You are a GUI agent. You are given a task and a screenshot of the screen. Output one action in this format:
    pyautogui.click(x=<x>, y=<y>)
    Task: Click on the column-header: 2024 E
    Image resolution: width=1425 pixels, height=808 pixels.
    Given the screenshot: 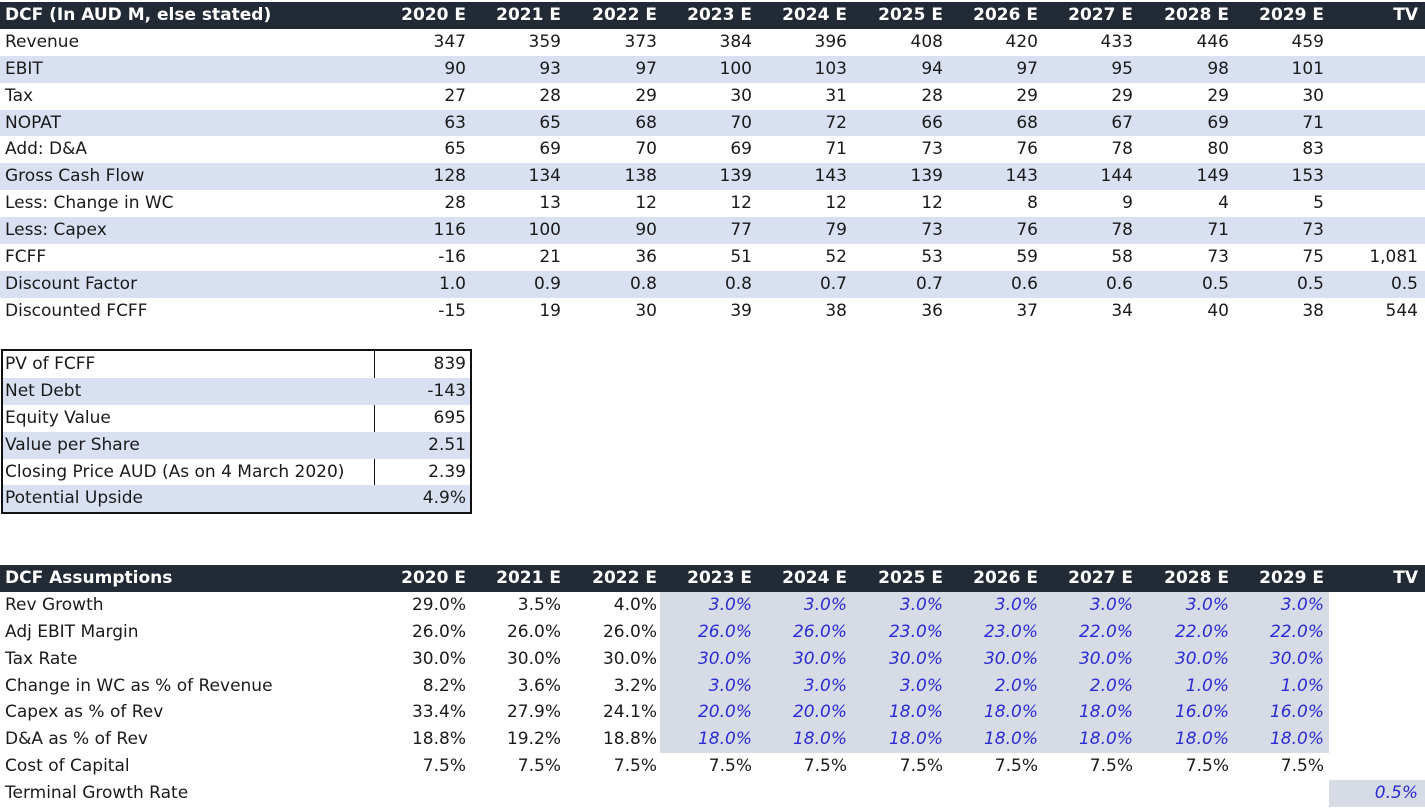 What is the action you would take?
    pyautogui.click(x=814, y=578)
    